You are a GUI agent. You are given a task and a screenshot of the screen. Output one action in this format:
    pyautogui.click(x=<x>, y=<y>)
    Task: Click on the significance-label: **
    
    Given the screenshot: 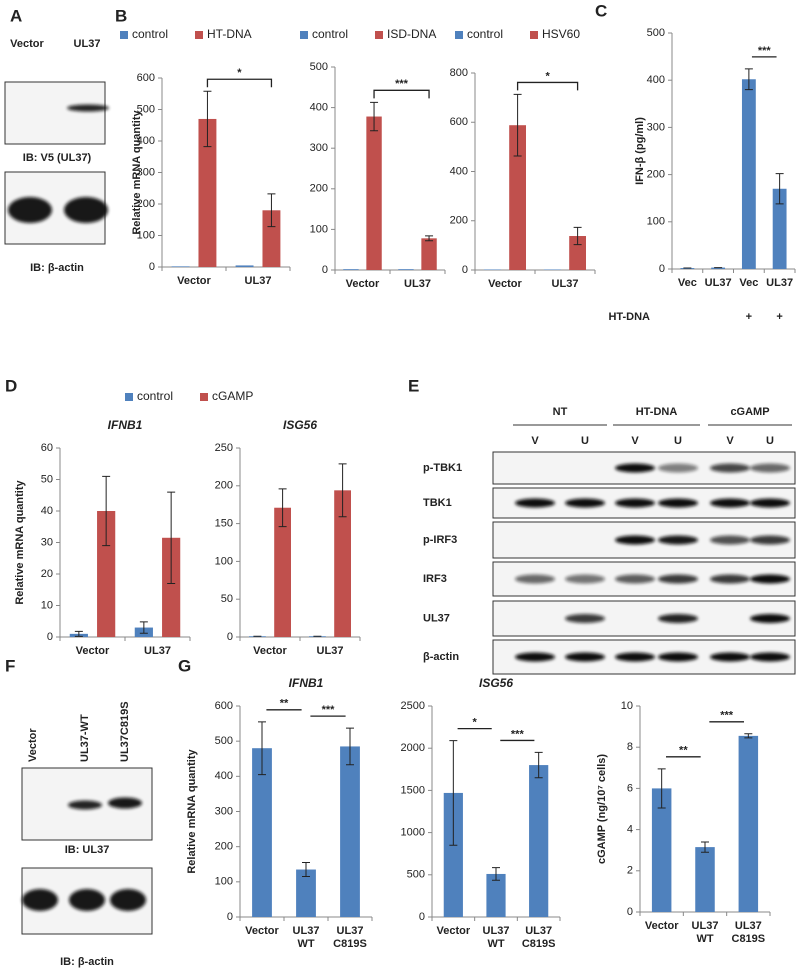 What is the action you would take?
    pyautogui.click(x=284, y=704)
    